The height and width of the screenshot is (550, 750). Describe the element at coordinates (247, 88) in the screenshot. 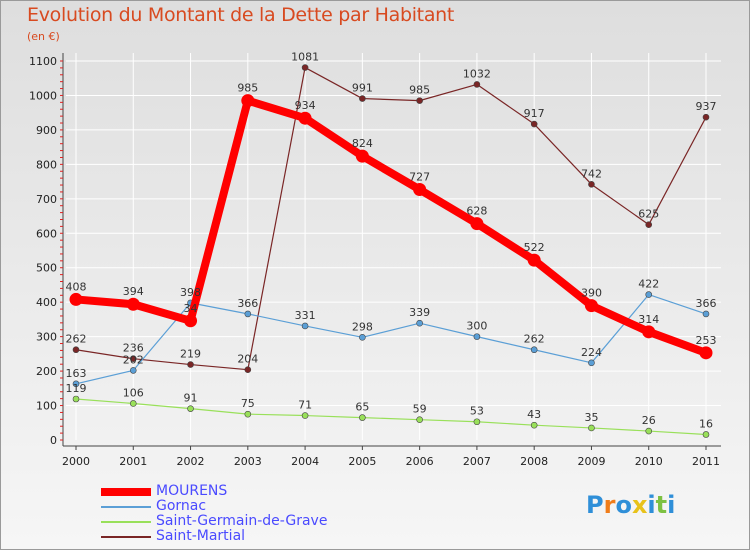

I see `data-label-mourens: 985` at that location.